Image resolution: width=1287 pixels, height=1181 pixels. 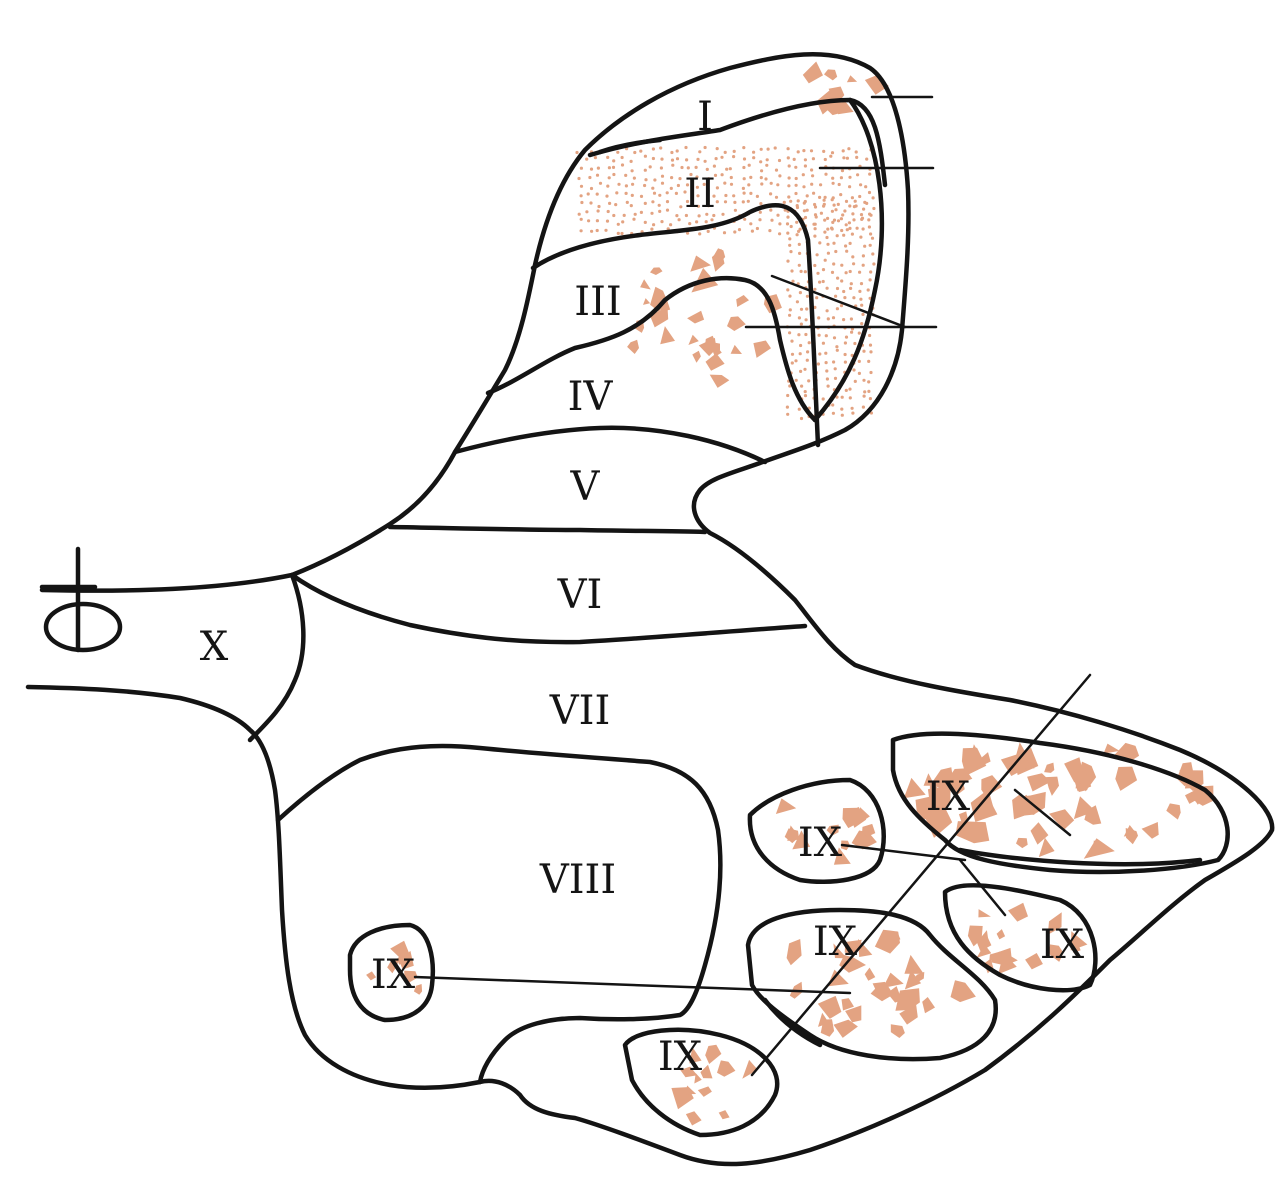 I want to click on island-2-outline, so click(x=816, y=831).